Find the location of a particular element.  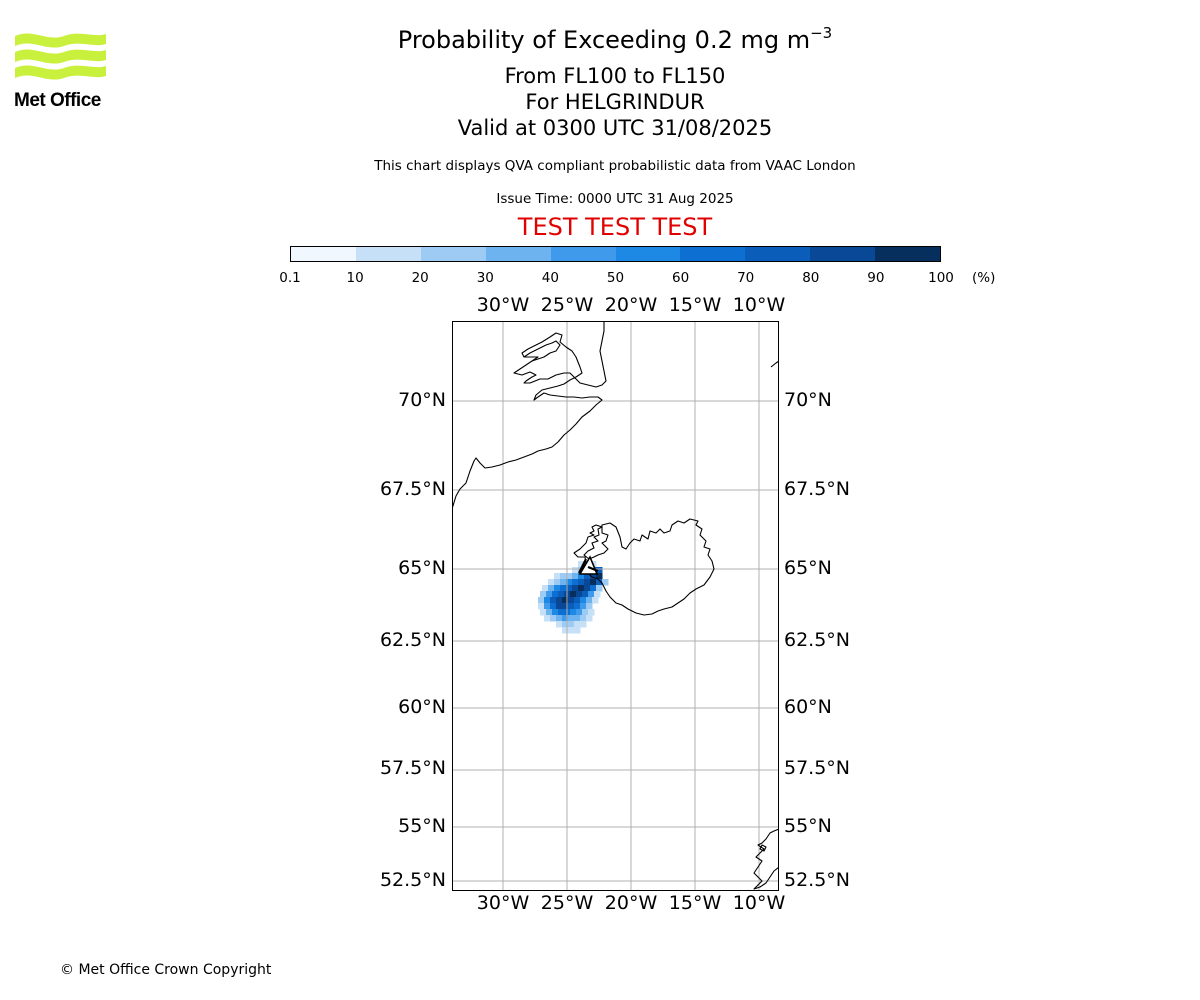

longitude-label-top: 15°W is located at coordinates (695, 305).